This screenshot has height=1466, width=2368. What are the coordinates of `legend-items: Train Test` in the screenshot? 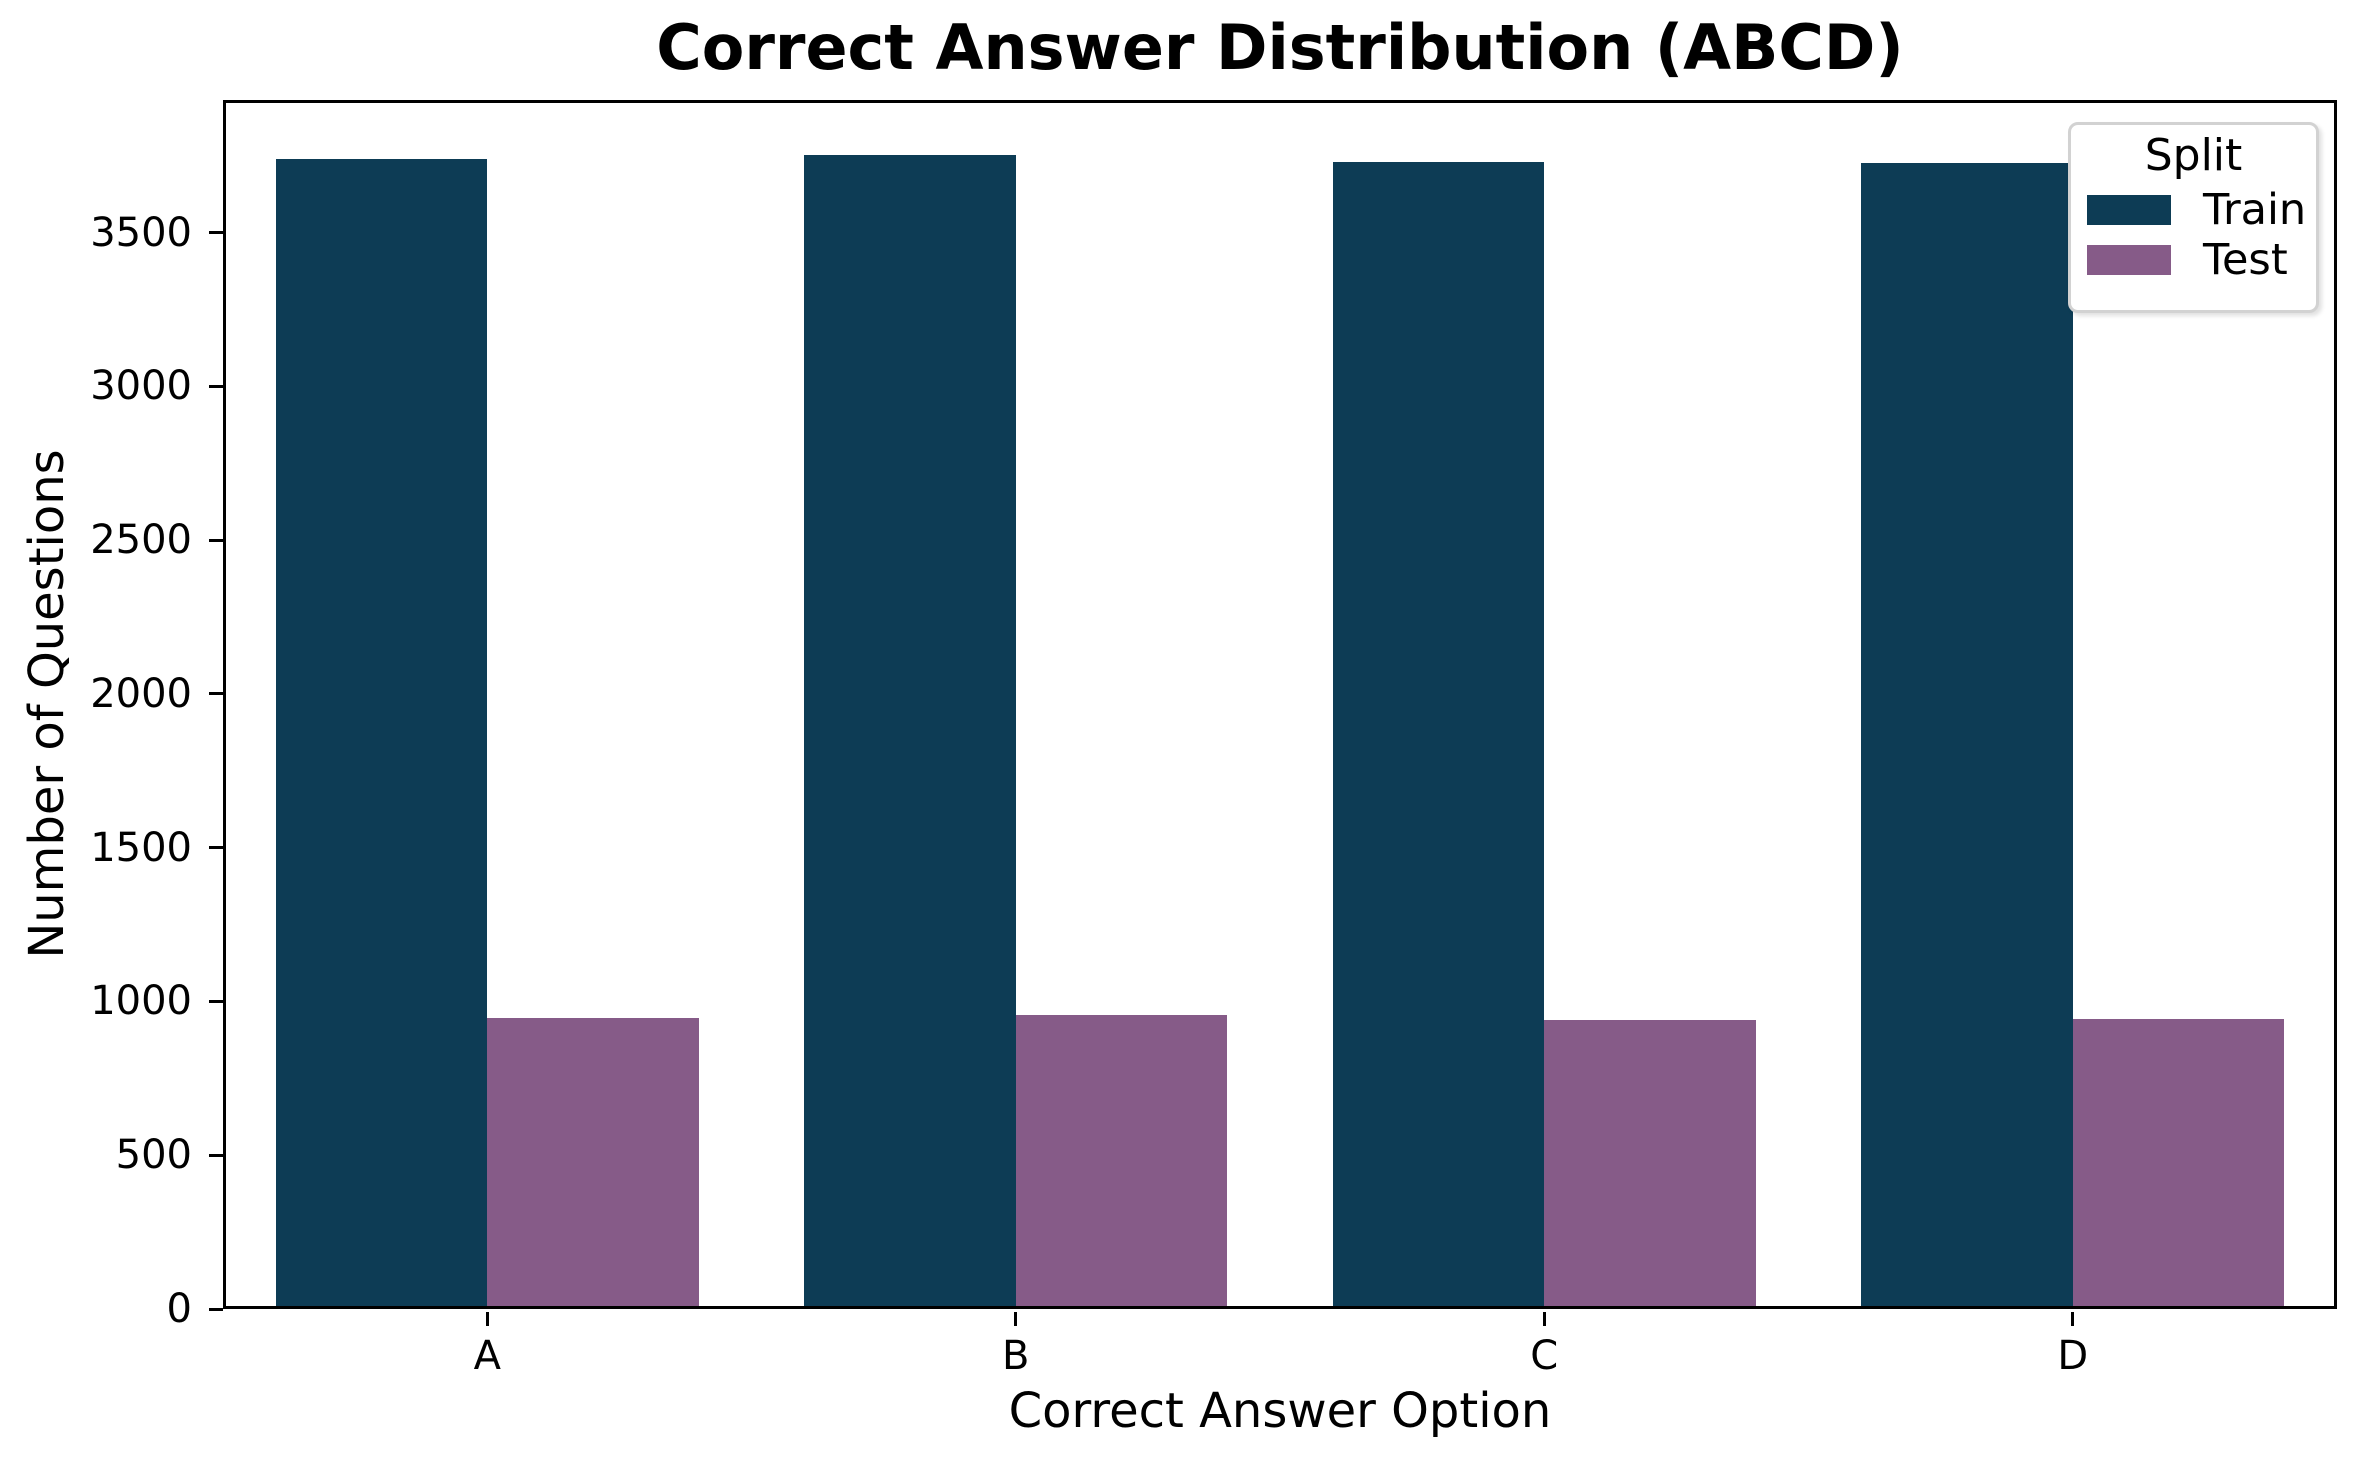 It's located at (2193, 232).